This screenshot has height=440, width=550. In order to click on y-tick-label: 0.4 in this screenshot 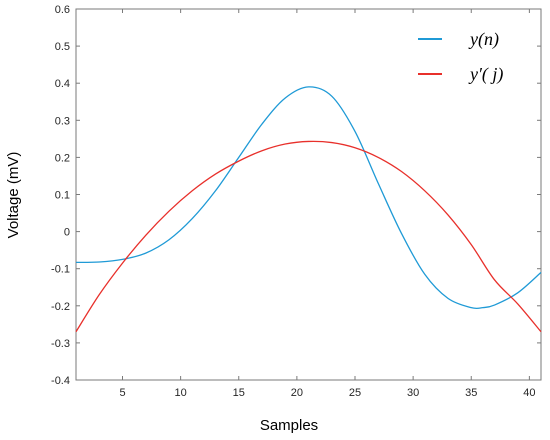, I will do `click(62, 84)`.